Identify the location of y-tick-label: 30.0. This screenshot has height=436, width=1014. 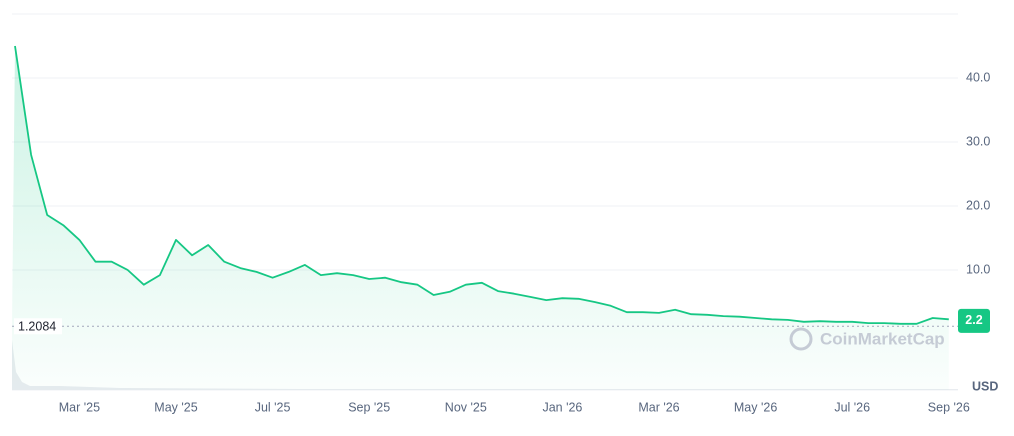
(978, 141).